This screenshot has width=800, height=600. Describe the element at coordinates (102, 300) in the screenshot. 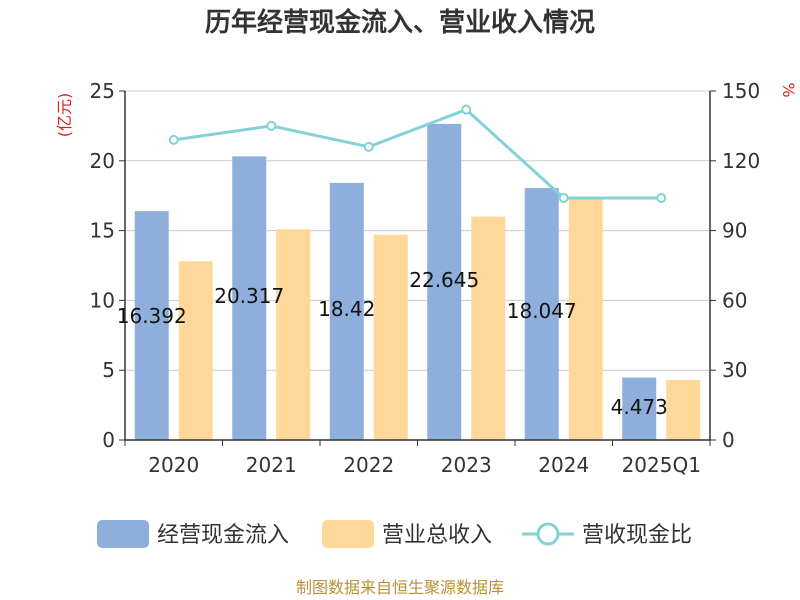

I see `left-tick-label: 10` at that location.